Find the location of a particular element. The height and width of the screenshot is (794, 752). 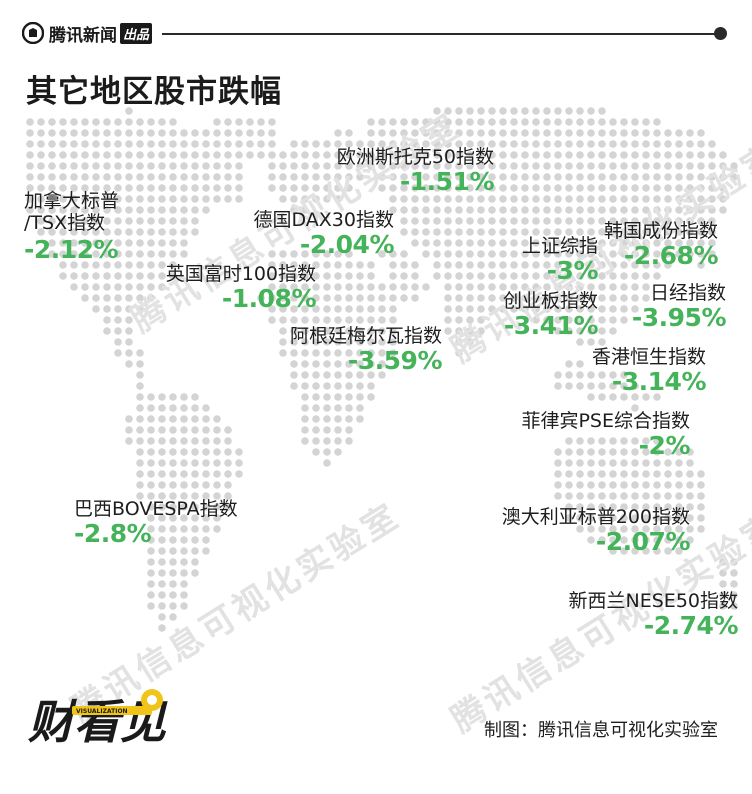

market-label-pse: 菲律宾PSE综合指数 -2% is located at coordinates (605, 435).